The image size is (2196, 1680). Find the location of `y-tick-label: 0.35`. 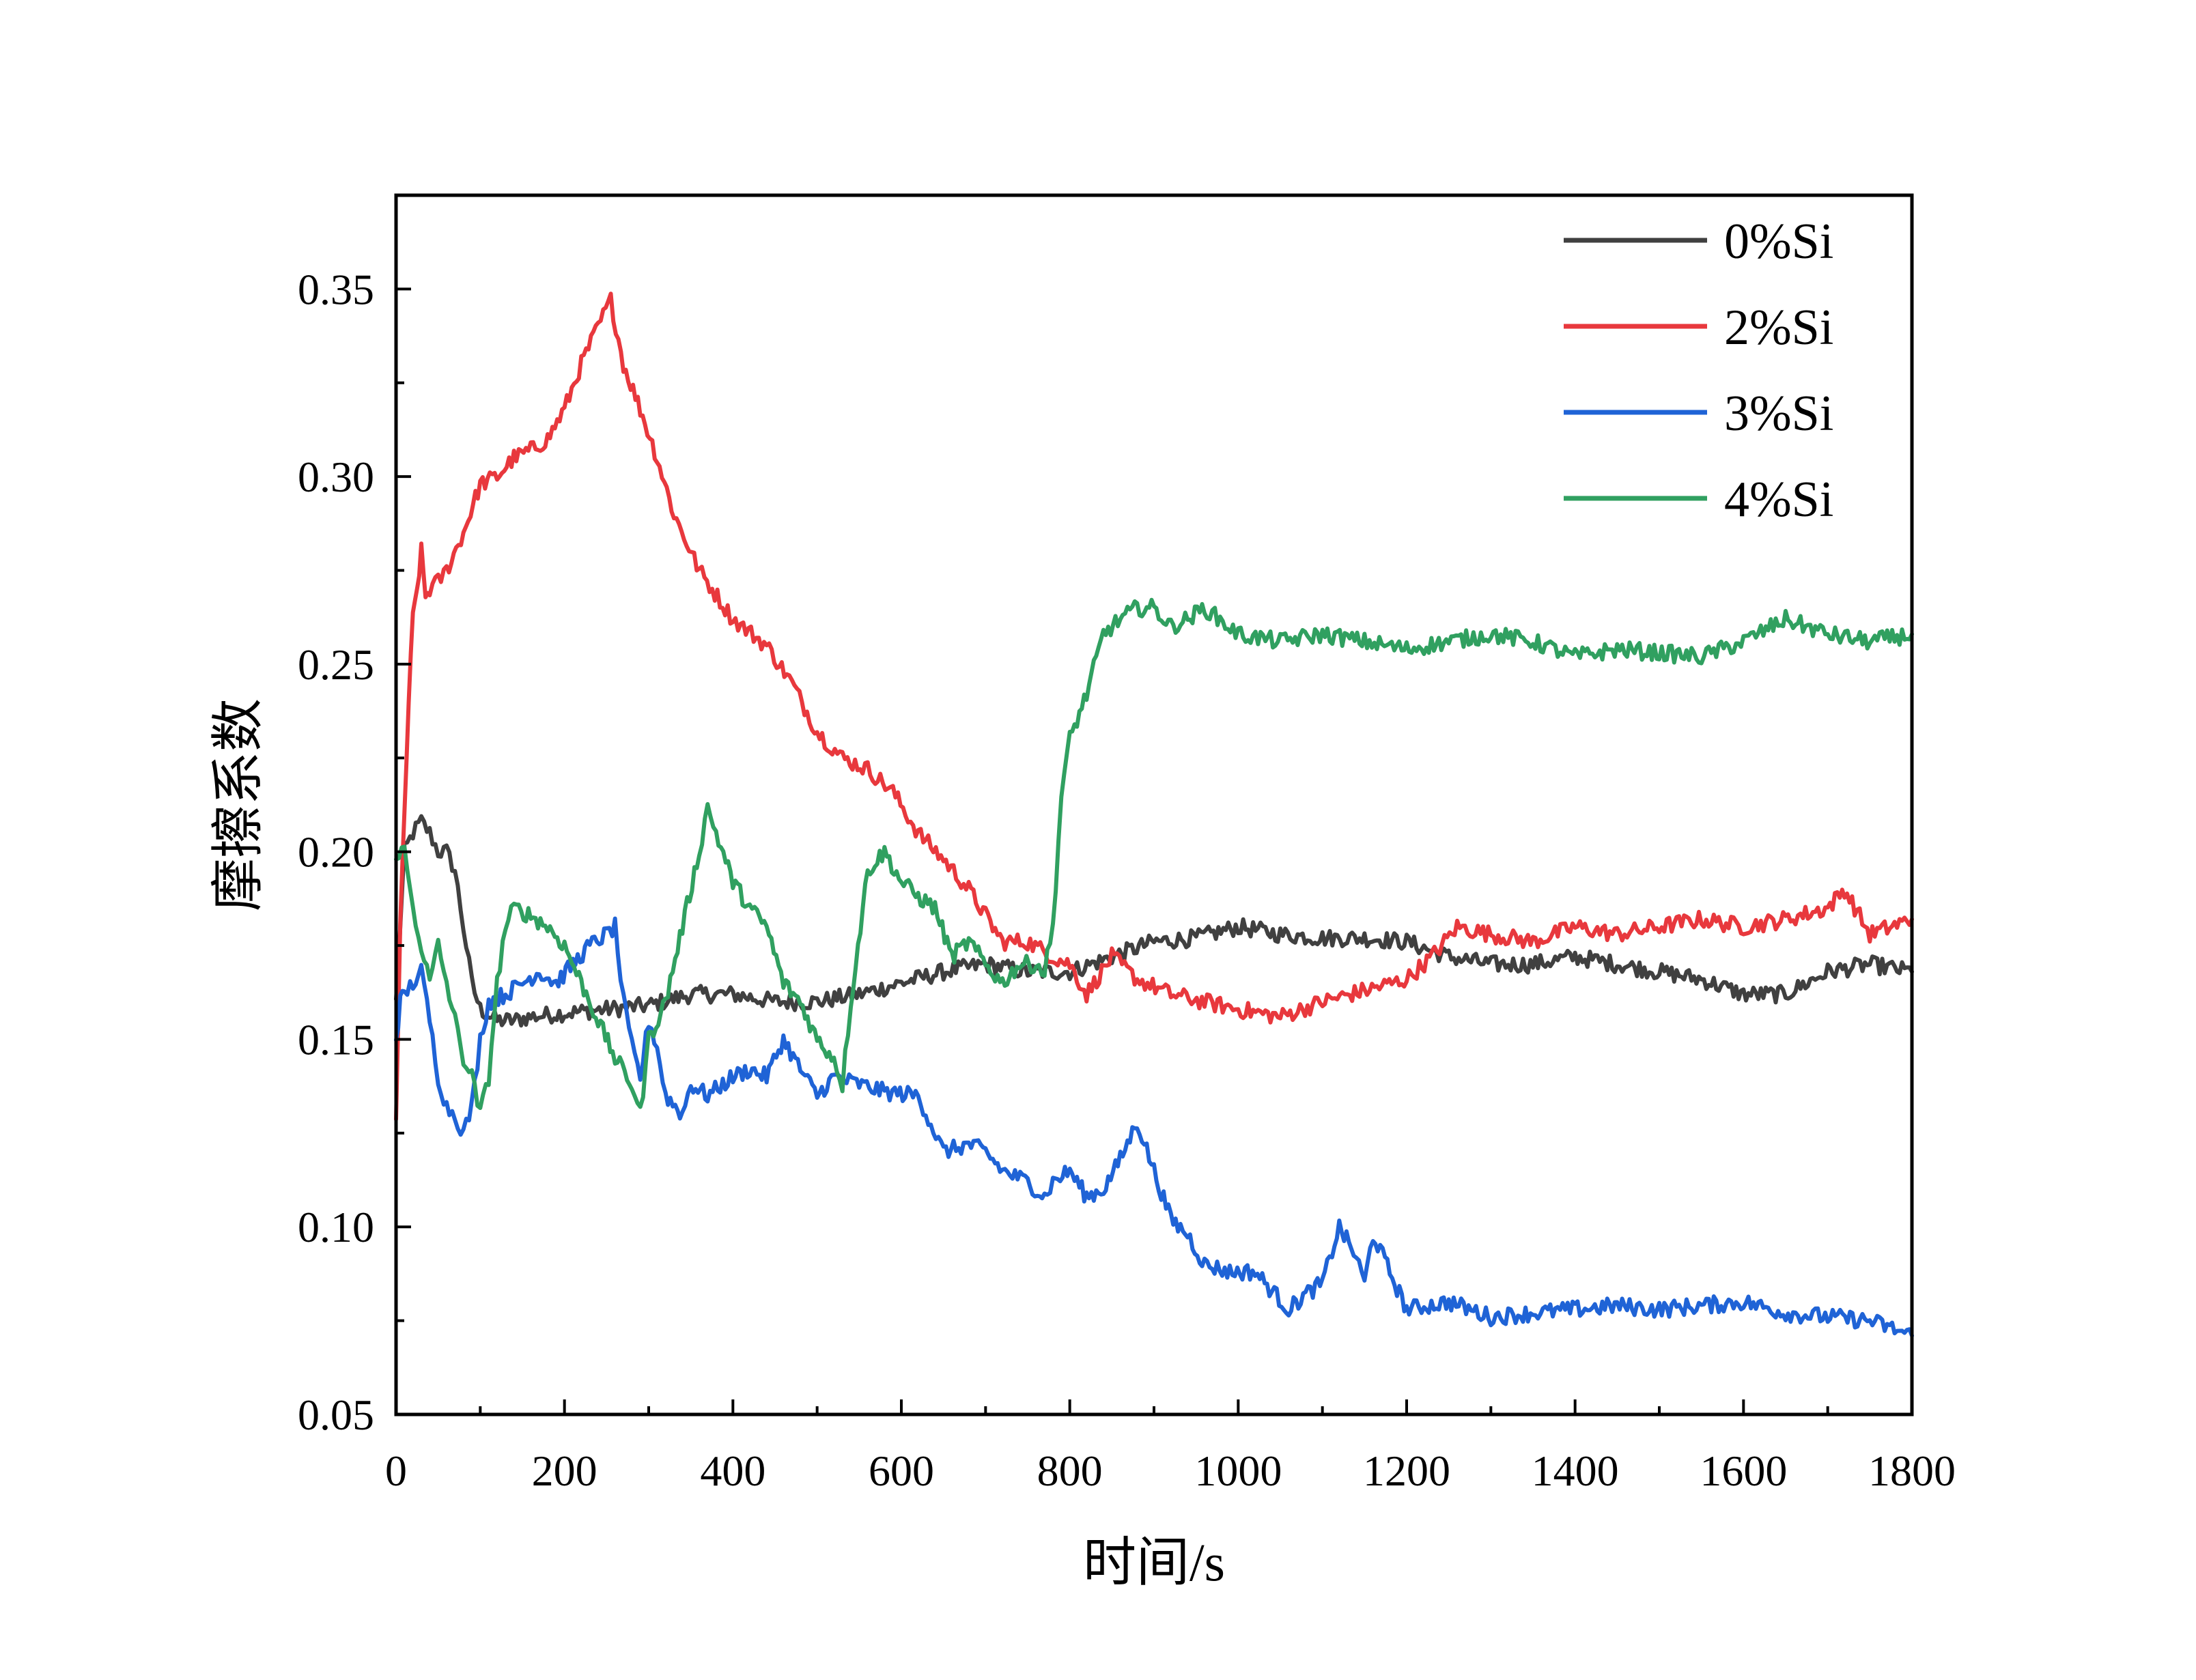

y-tick-label: 0.35 is located at coordinates (336, 289).